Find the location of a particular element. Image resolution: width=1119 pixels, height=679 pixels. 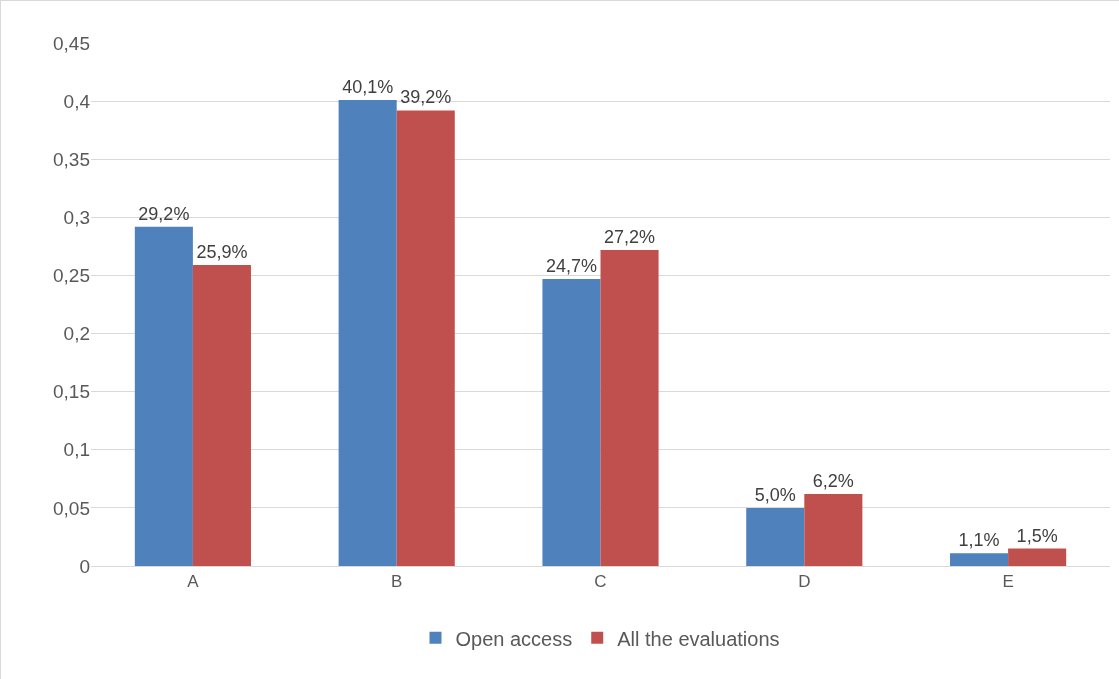

x-tick-label: B is located at coordinates (397, 582).